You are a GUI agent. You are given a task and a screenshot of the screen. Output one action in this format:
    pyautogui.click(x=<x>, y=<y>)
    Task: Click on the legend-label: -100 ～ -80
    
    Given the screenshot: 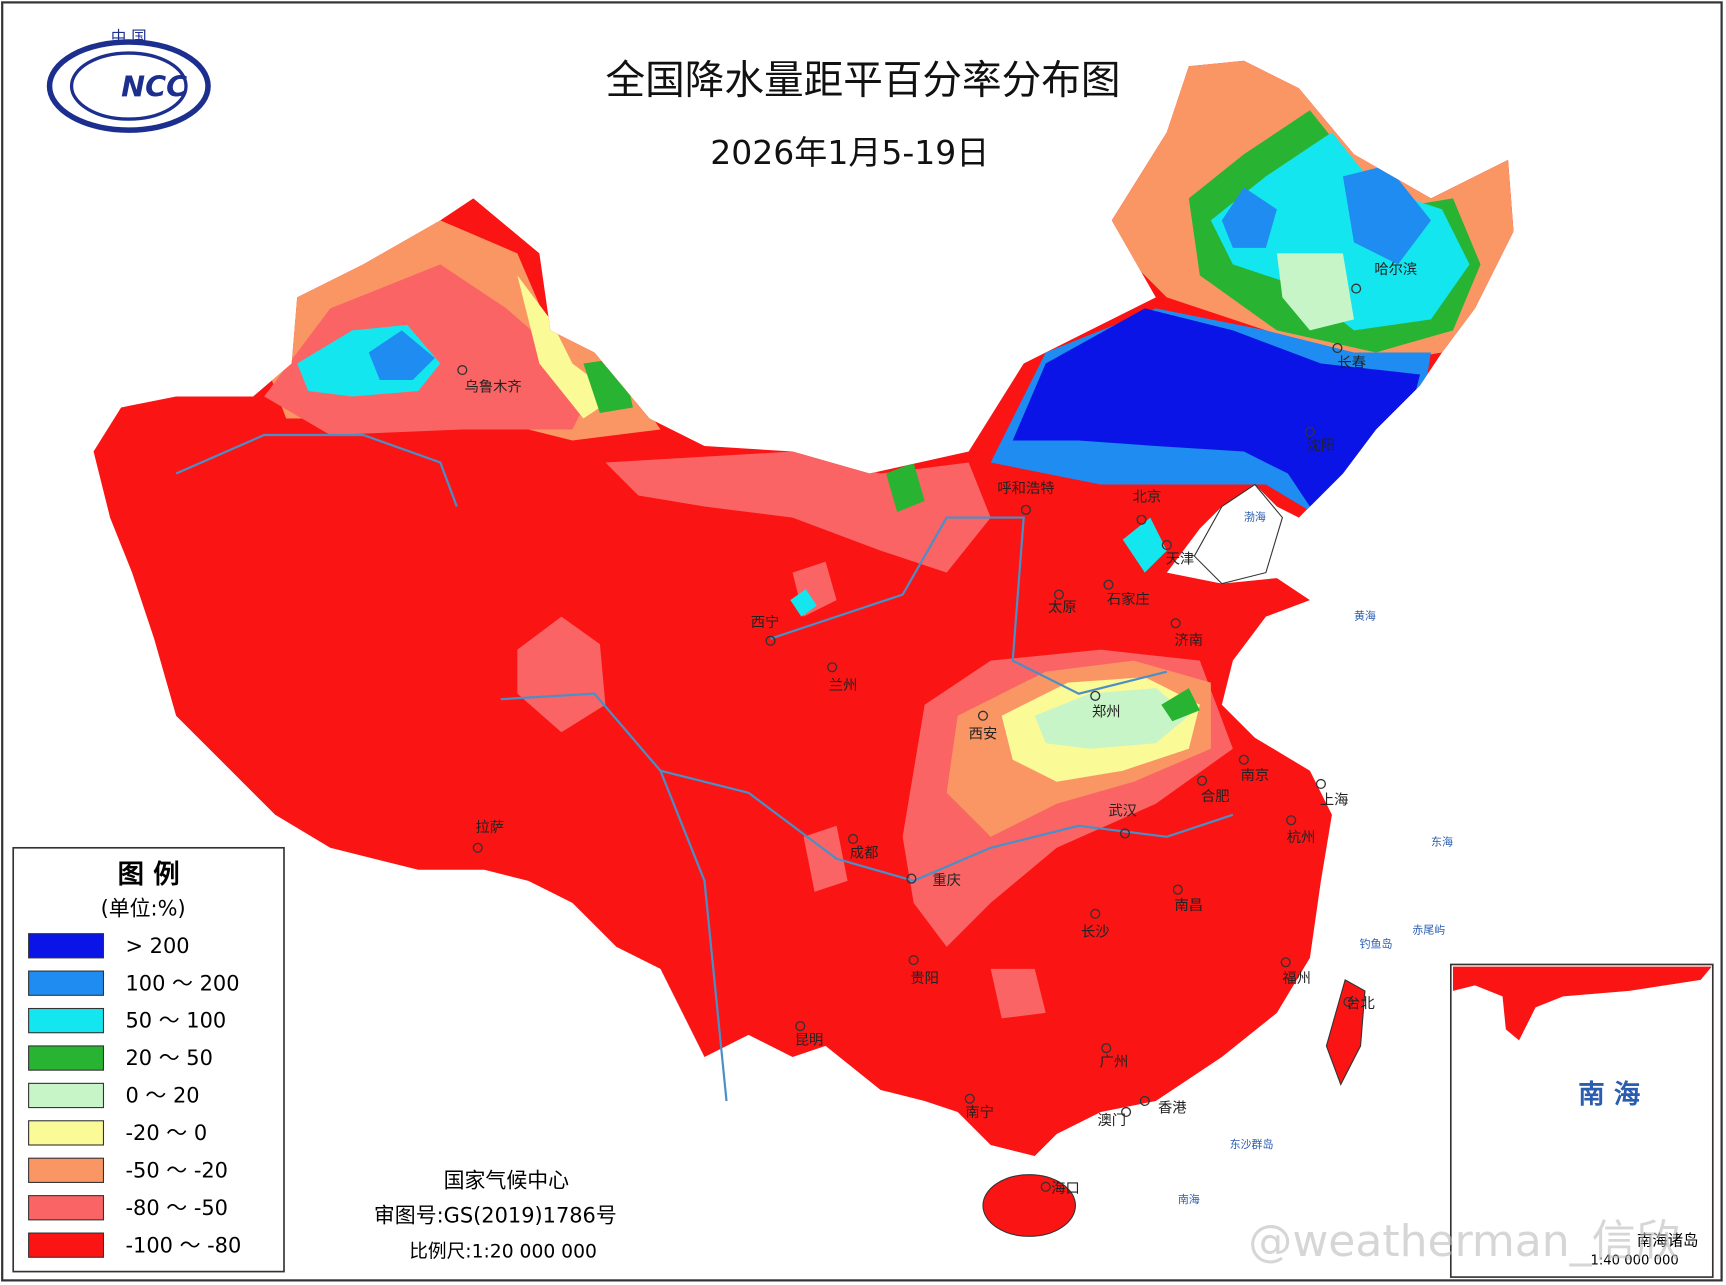 What is the action you would take?
    pyautogui.click(x=183, y=1245)
    